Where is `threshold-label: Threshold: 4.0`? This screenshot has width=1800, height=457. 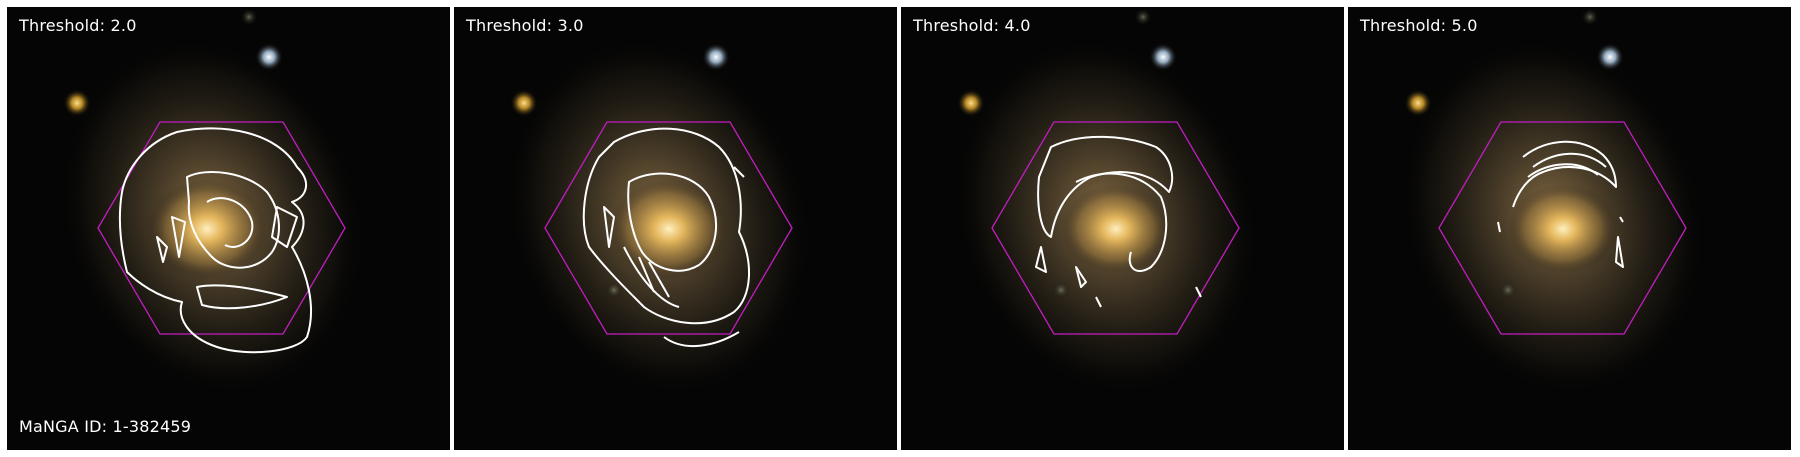
threshold-label: Threshold: 4.0 is located at coordinates (972, 25).